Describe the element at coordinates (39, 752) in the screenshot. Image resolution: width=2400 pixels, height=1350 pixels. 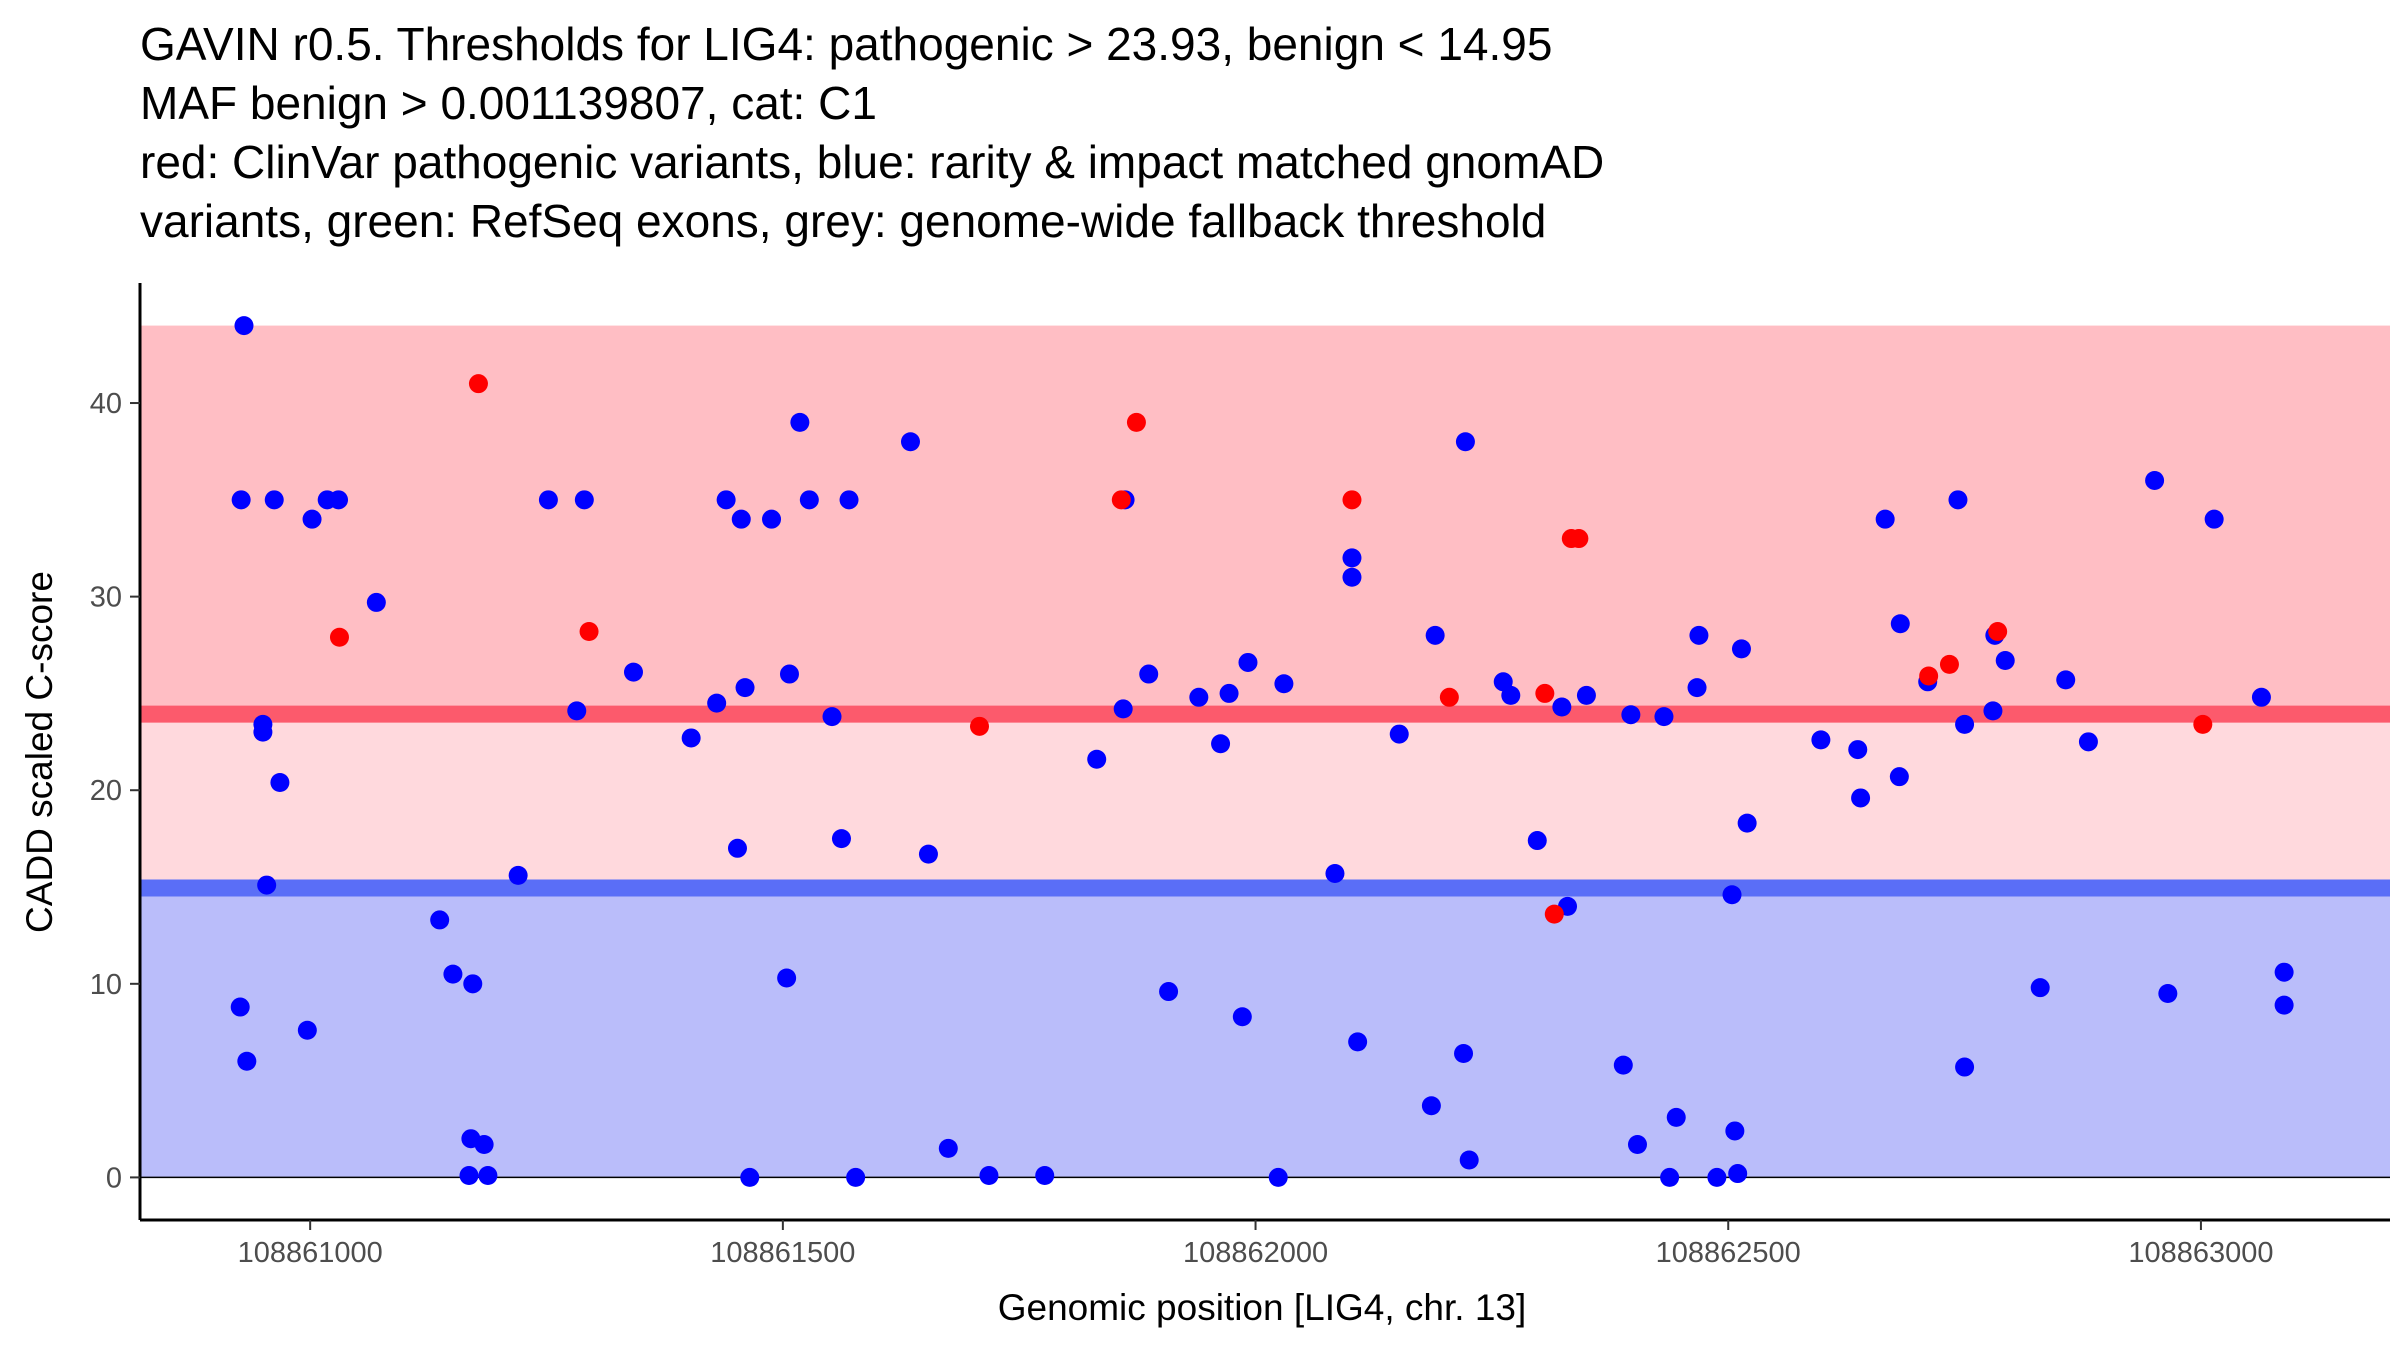
I see `y-axis-title: CADD scaled C-score` at that location.